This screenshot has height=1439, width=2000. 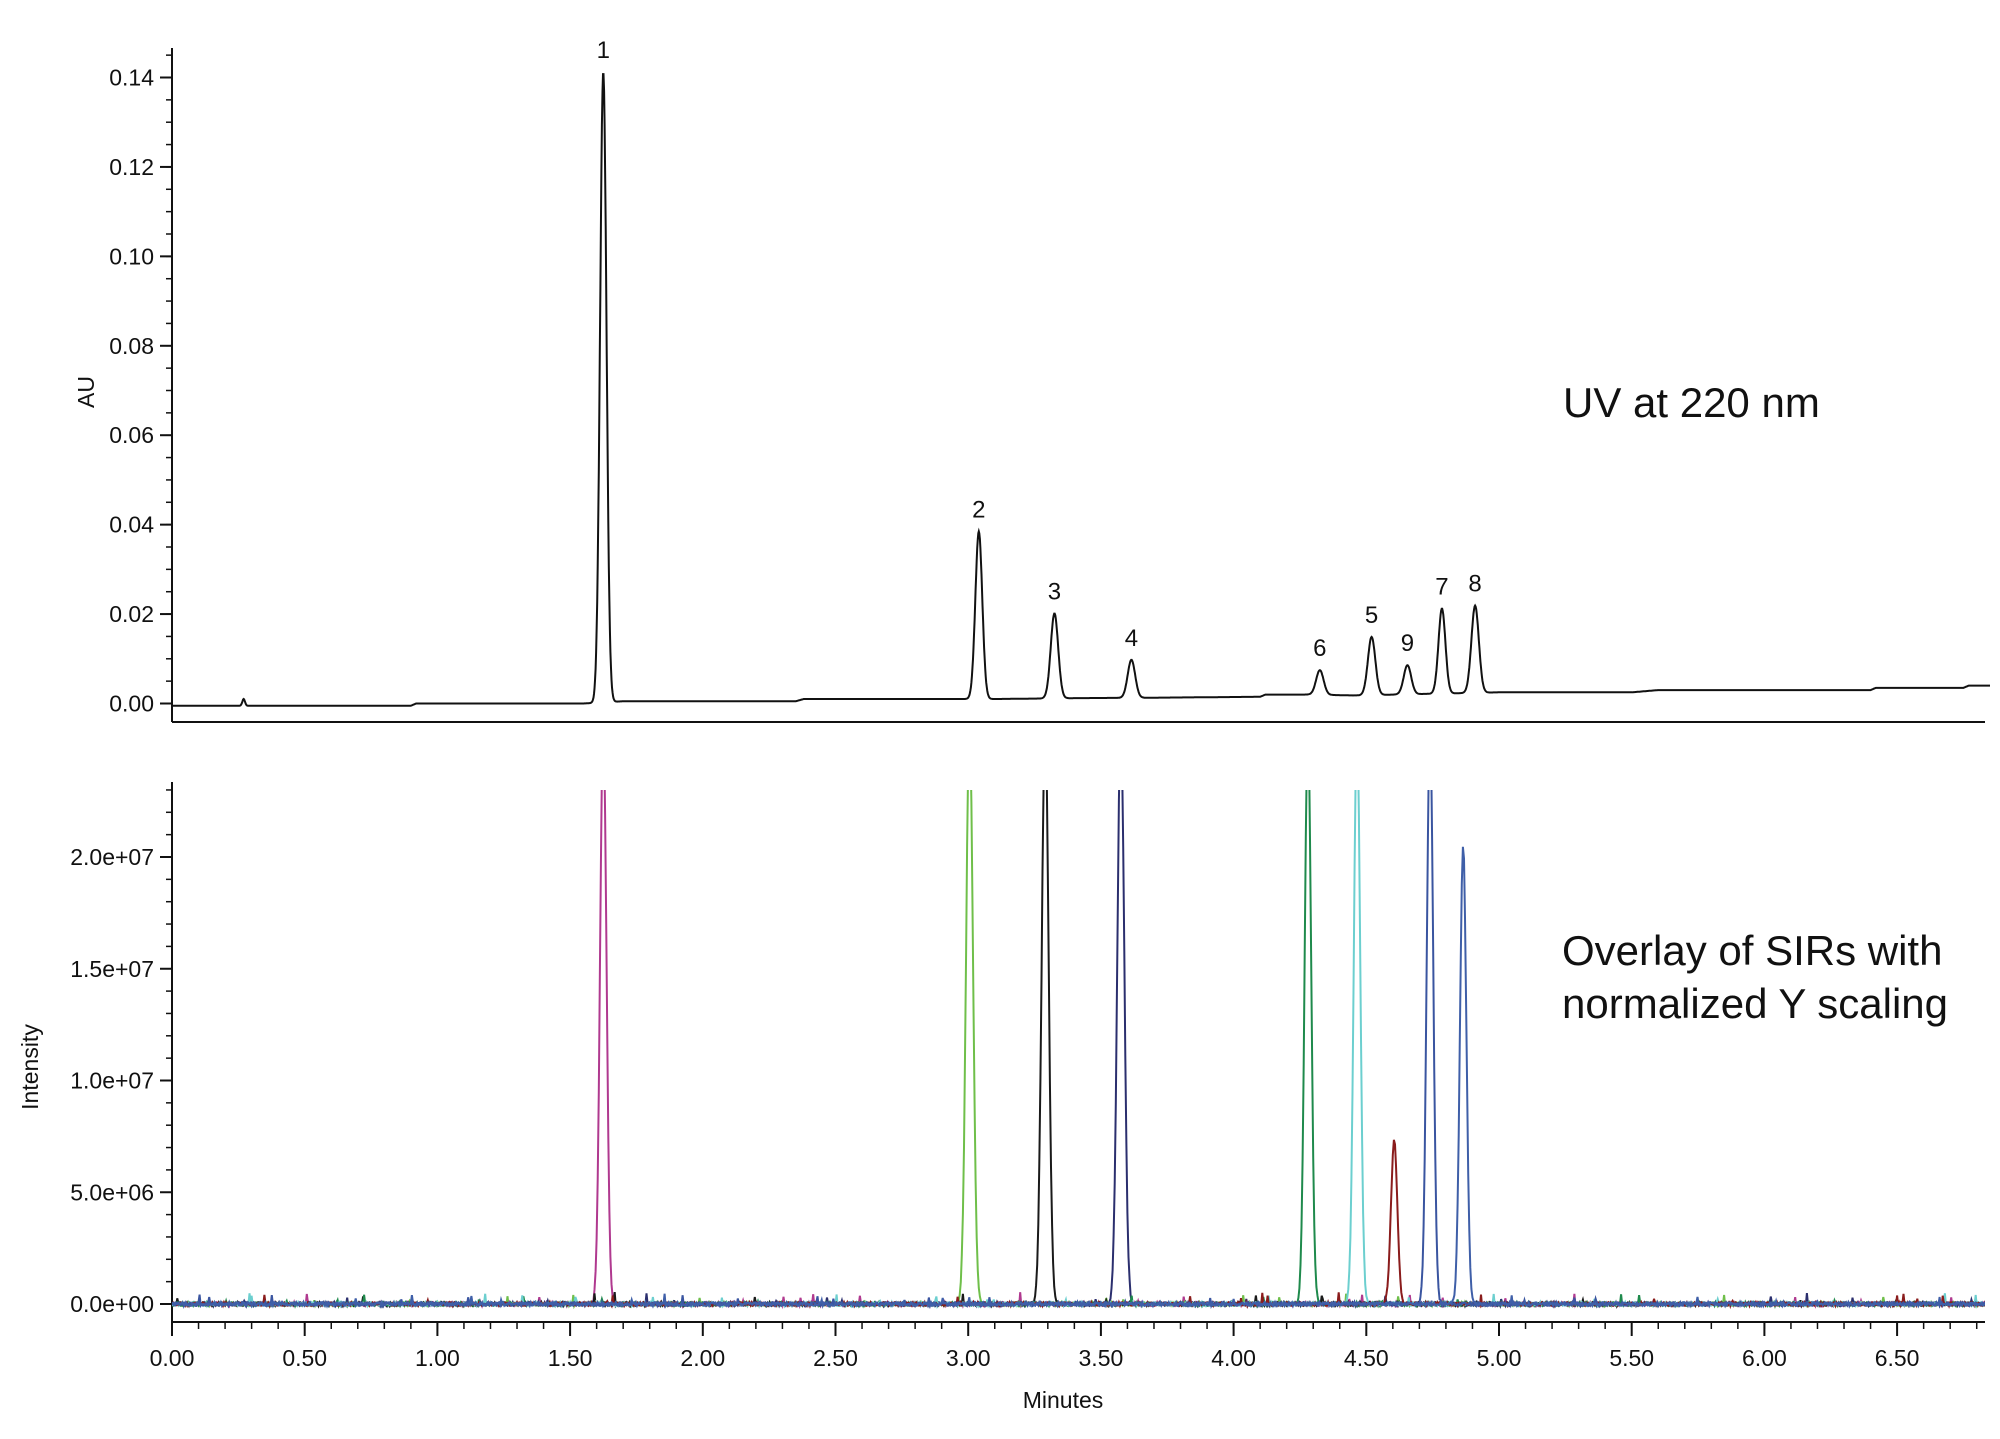 What do you see at coordinates (131, 346) in the screenshot?
I see `uv-y-tick-label: 0.08` at bounding box center [131, 346].